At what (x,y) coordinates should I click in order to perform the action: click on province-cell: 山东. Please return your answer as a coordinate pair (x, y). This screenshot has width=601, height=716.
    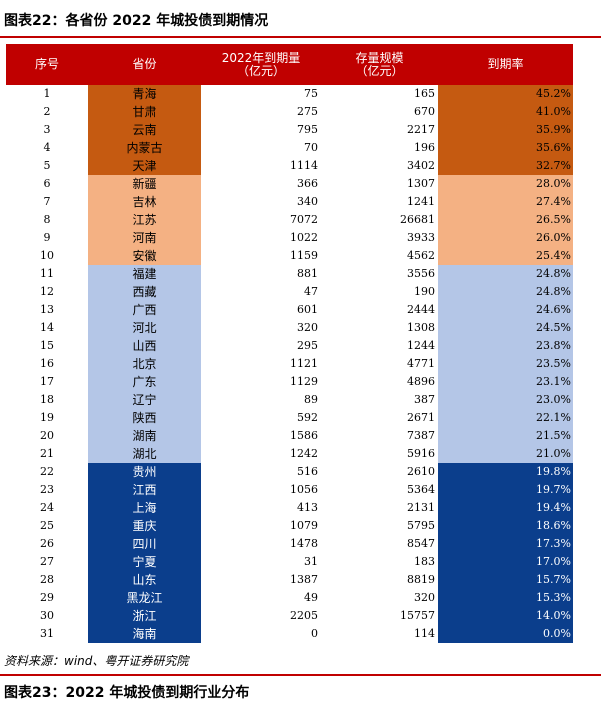
    Looking at the image, I should click on (144, 580).